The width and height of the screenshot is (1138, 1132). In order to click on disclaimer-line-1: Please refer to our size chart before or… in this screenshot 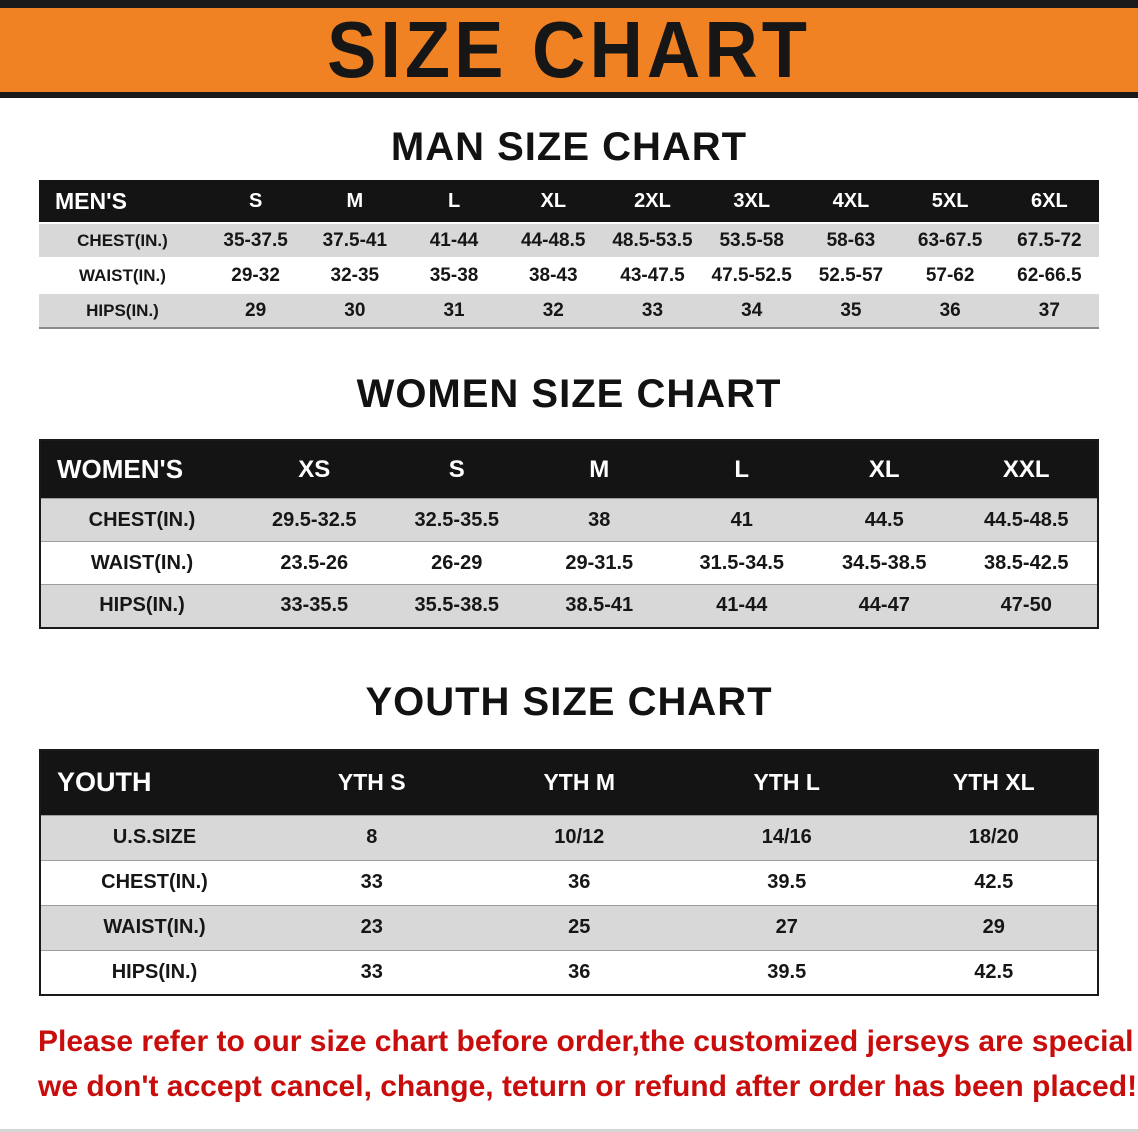, I will do `click(588, 1041)`.